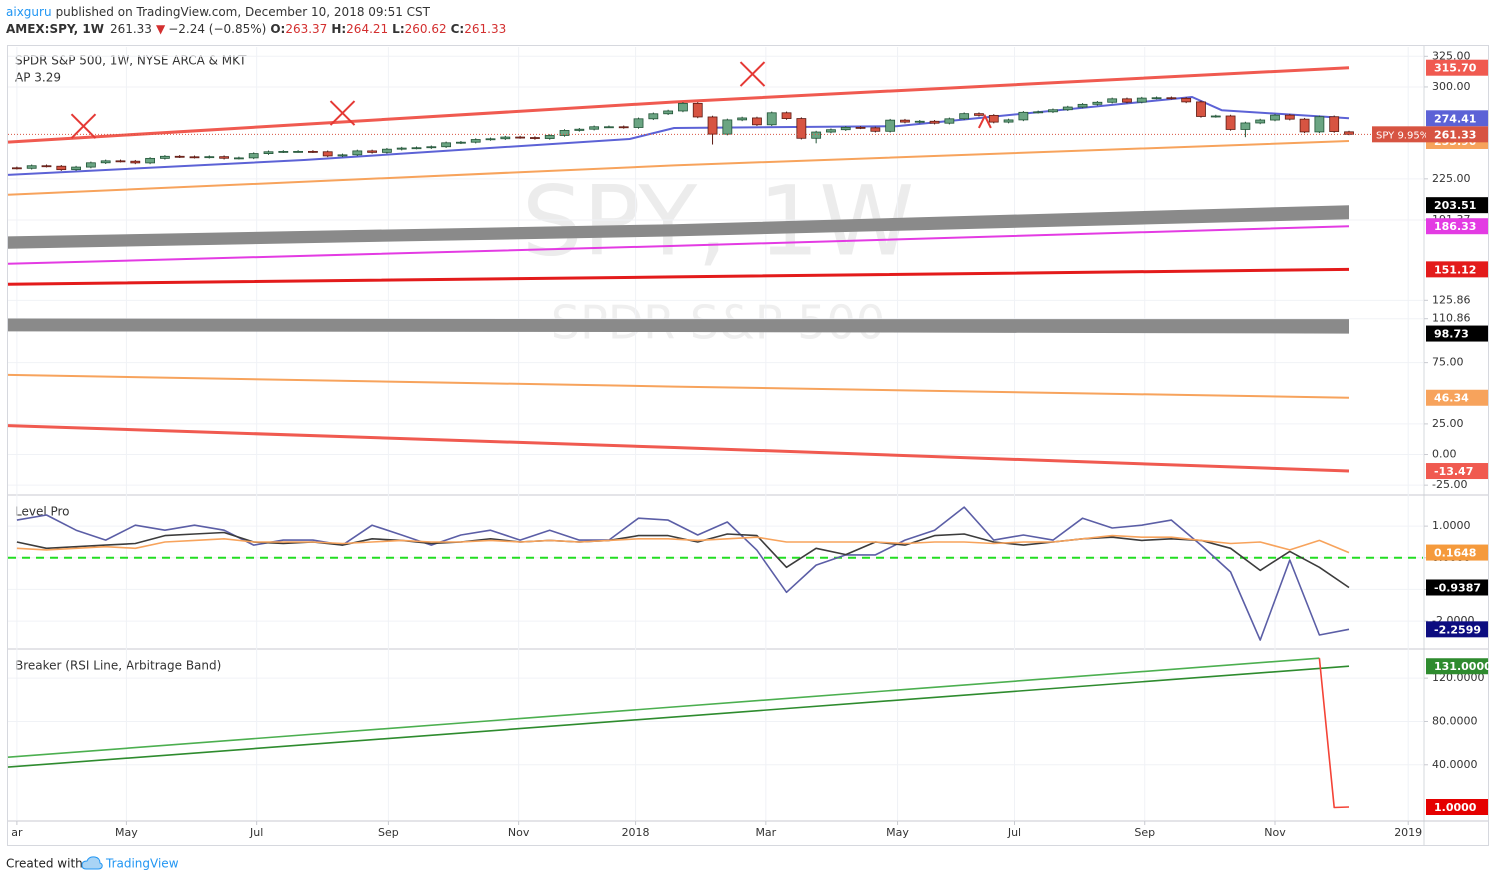 This screenshot has height=882, width=1493. What do you see at coordinates (388, 832) in the screenshot?
I see `x-tick-label: Sep` at bounding box center [388, 832].